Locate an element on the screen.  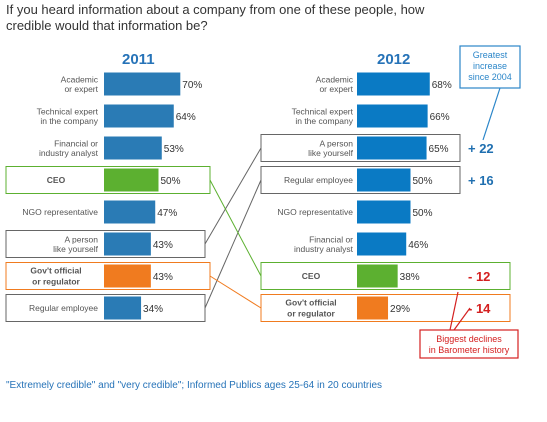
connector-a-person-like-yourself is located at coordinates (233, 196).